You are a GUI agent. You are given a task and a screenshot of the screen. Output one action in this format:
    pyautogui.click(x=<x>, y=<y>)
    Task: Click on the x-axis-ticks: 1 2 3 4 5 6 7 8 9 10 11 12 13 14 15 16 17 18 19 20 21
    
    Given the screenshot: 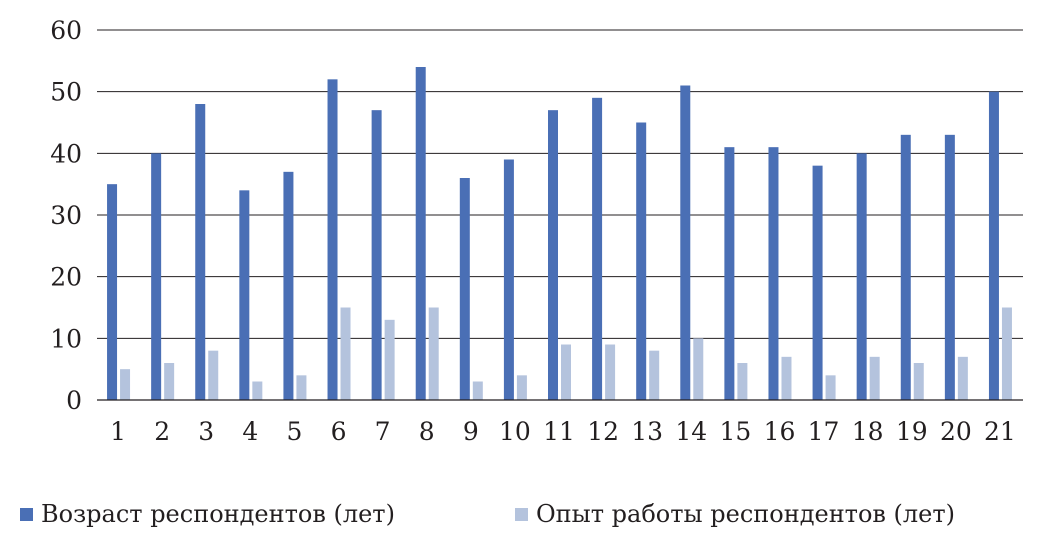 What is the action you would take?
    pyautogui.click(x=563, y=431)
    